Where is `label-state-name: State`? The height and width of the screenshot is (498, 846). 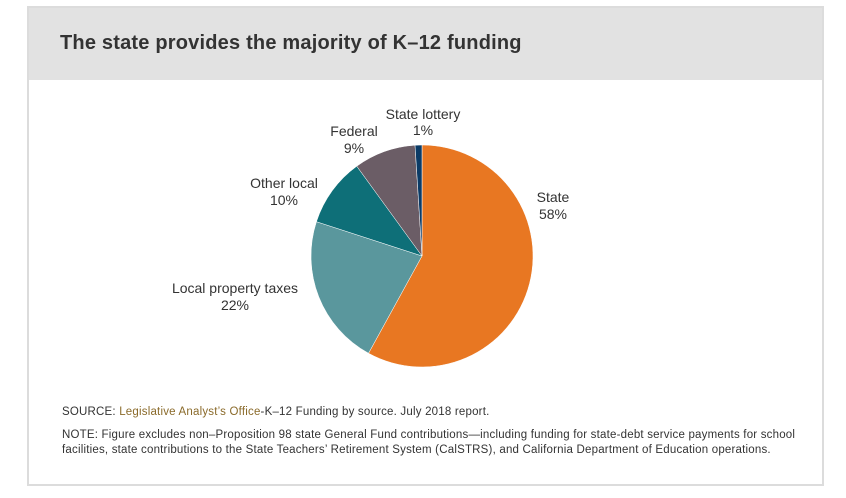 label-state-name: State is located at coordinates (553, 197).